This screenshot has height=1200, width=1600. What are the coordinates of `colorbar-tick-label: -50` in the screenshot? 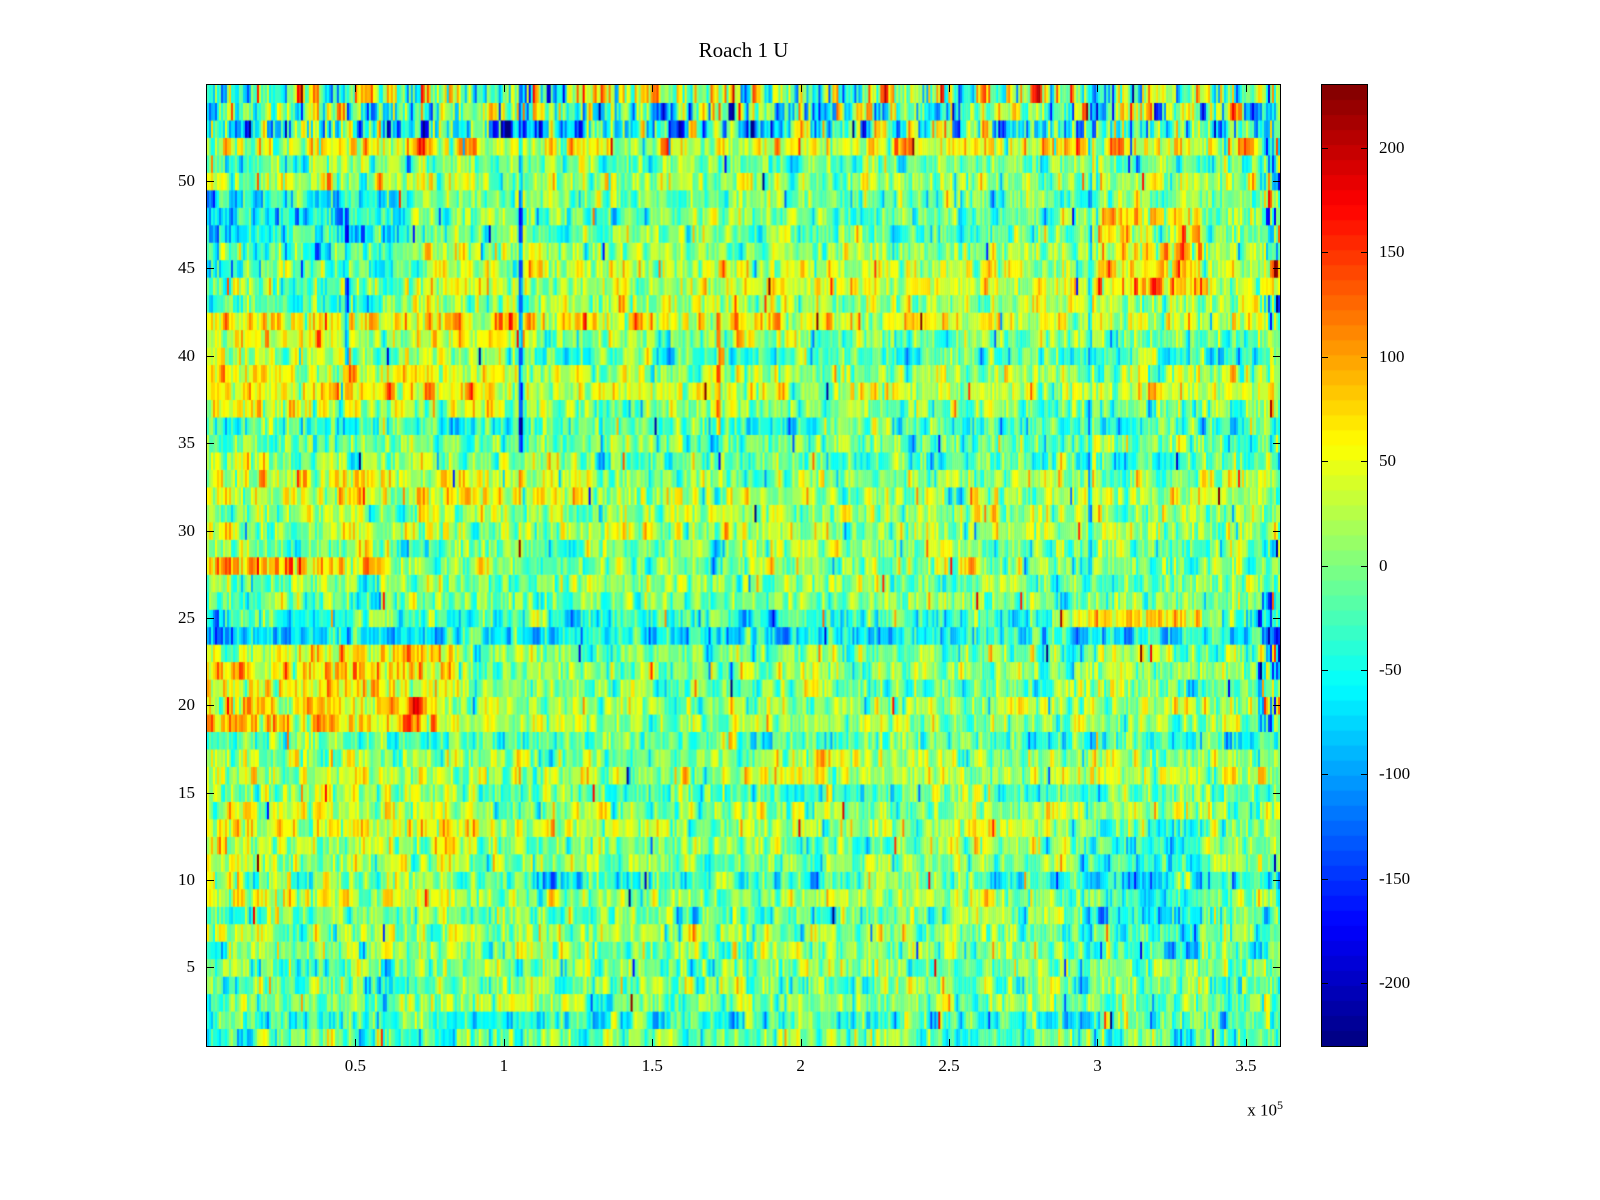 It's located at (1390, 669).